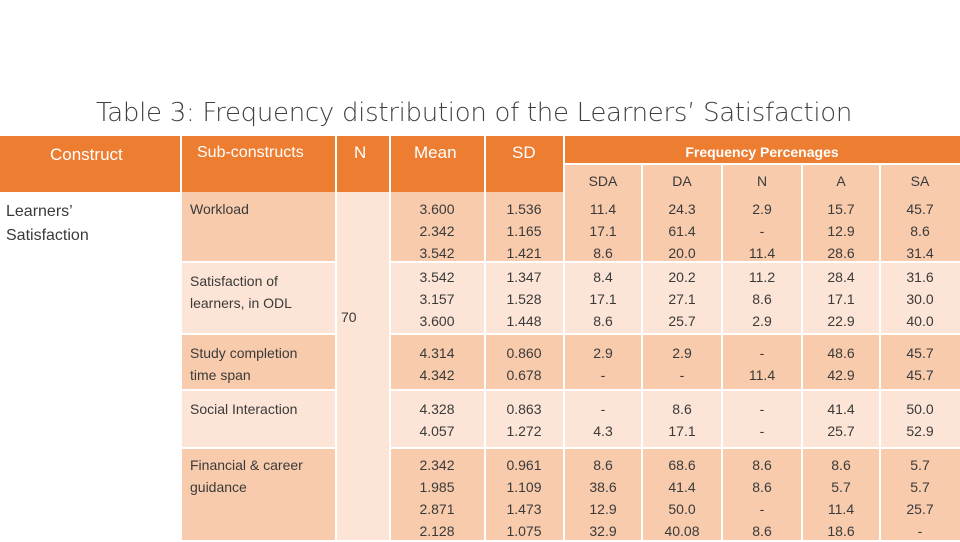  What do you see at coordinates (372, 164) in the screenshot?
I see `header-row-orange` at bounding box center [372, 164].